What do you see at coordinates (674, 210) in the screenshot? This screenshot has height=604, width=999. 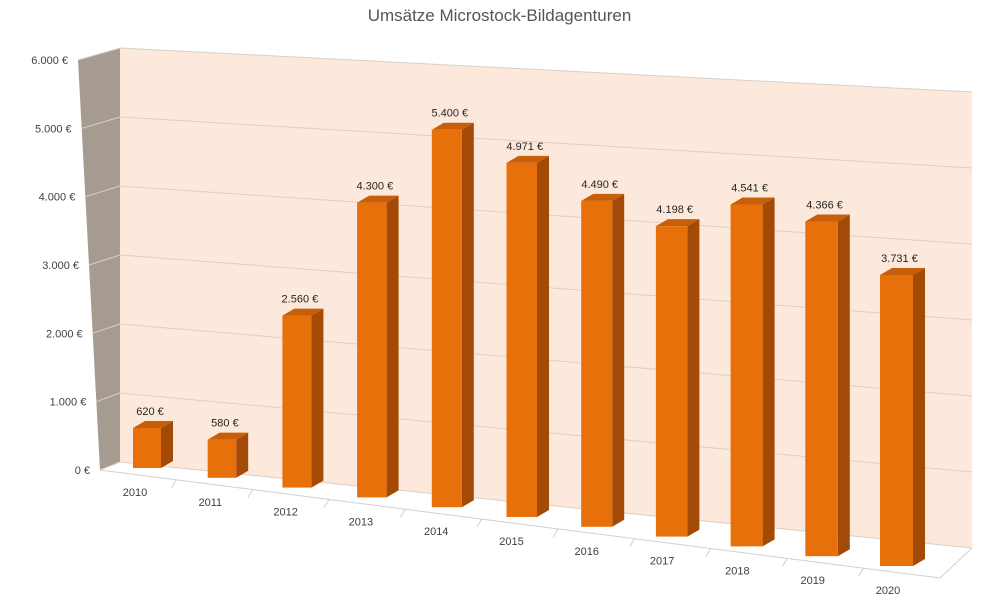 I see `data-label: 4.198 €` at bounding box center [674, 210].